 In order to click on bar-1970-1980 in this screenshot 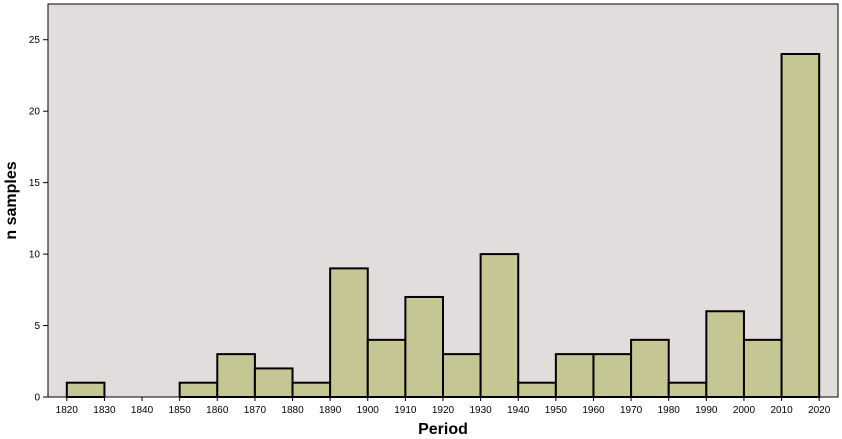, I will do `click(650, 368)`.